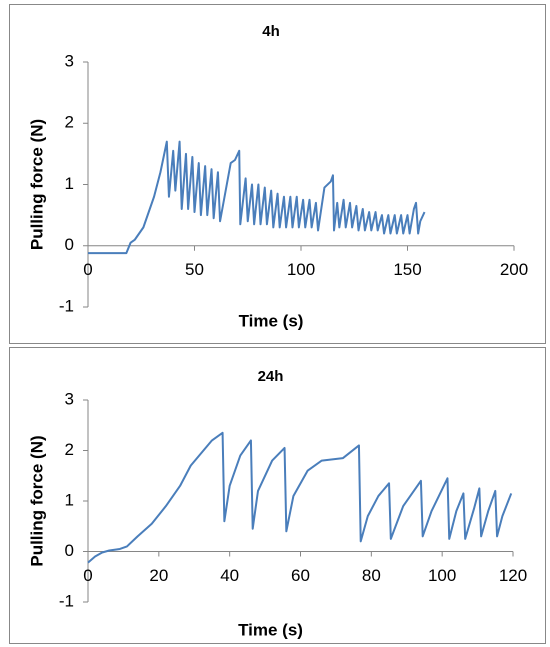 The height and width of the screenshot is (647, 550). I want to click on x-tick-label: 150, so click(407, 269).